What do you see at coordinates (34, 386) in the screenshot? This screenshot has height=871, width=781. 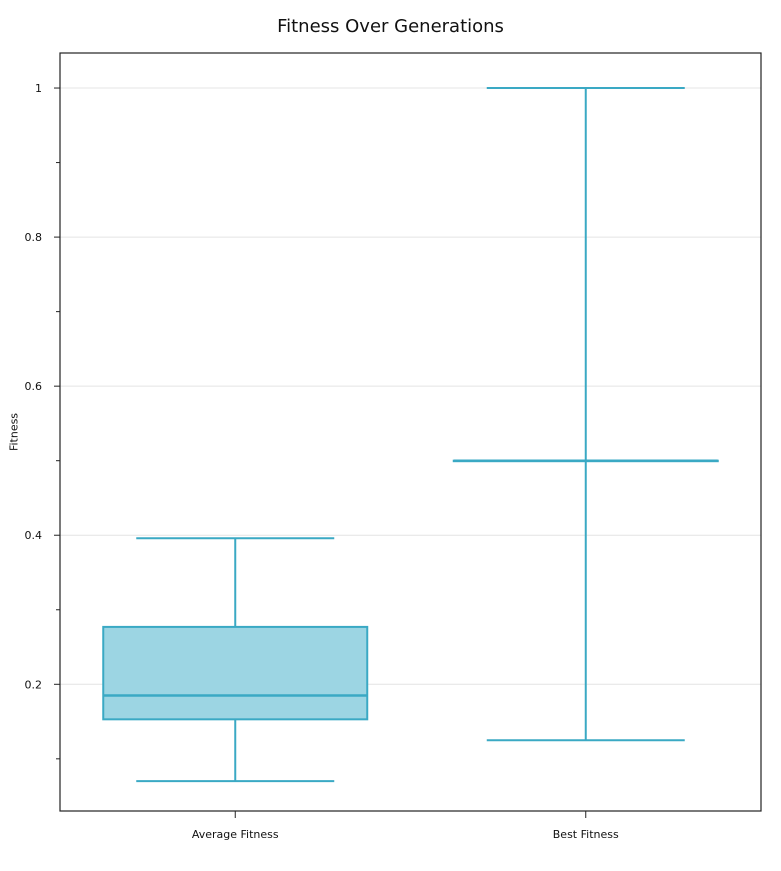 I see `y-tick-label: 0.6` at bounding box center [34, 386].